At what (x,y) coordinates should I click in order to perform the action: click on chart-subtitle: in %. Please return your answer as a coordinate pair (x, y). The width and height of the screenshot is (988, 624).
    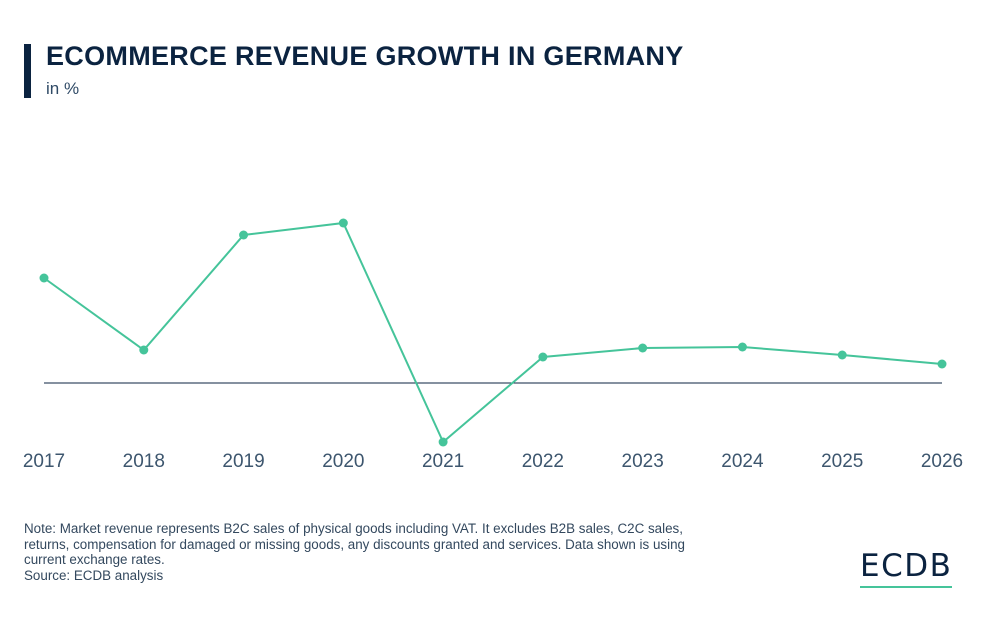
    Looking at the image, I should click on (63, 88).